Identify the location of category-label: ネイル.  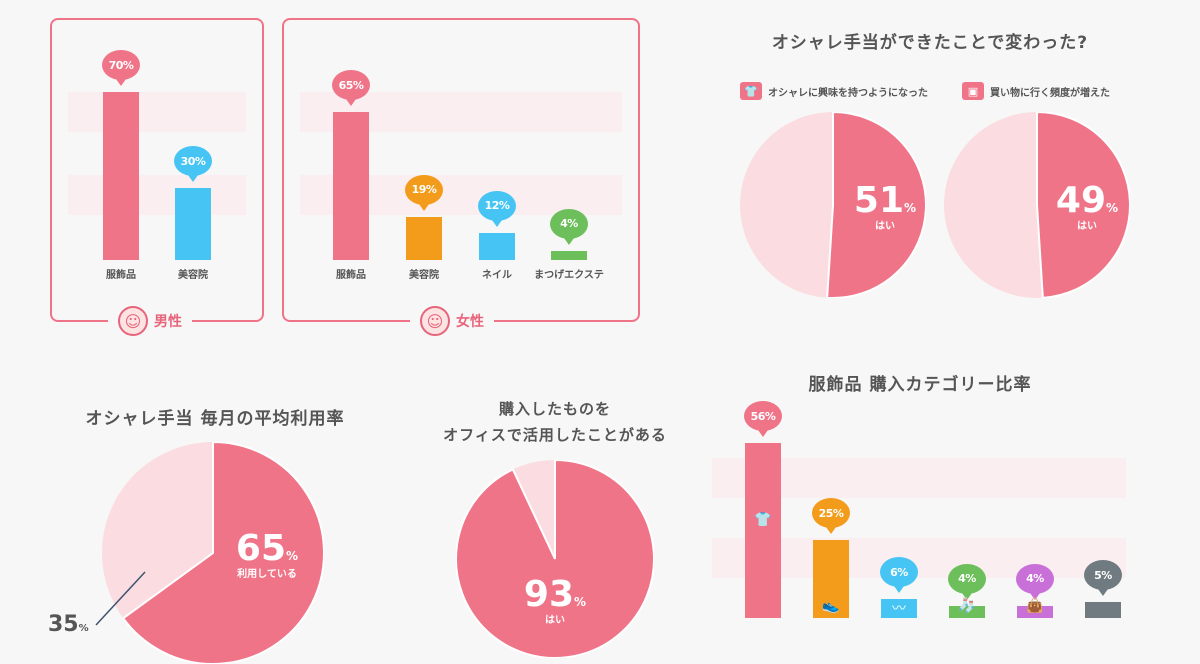
(497, 275).